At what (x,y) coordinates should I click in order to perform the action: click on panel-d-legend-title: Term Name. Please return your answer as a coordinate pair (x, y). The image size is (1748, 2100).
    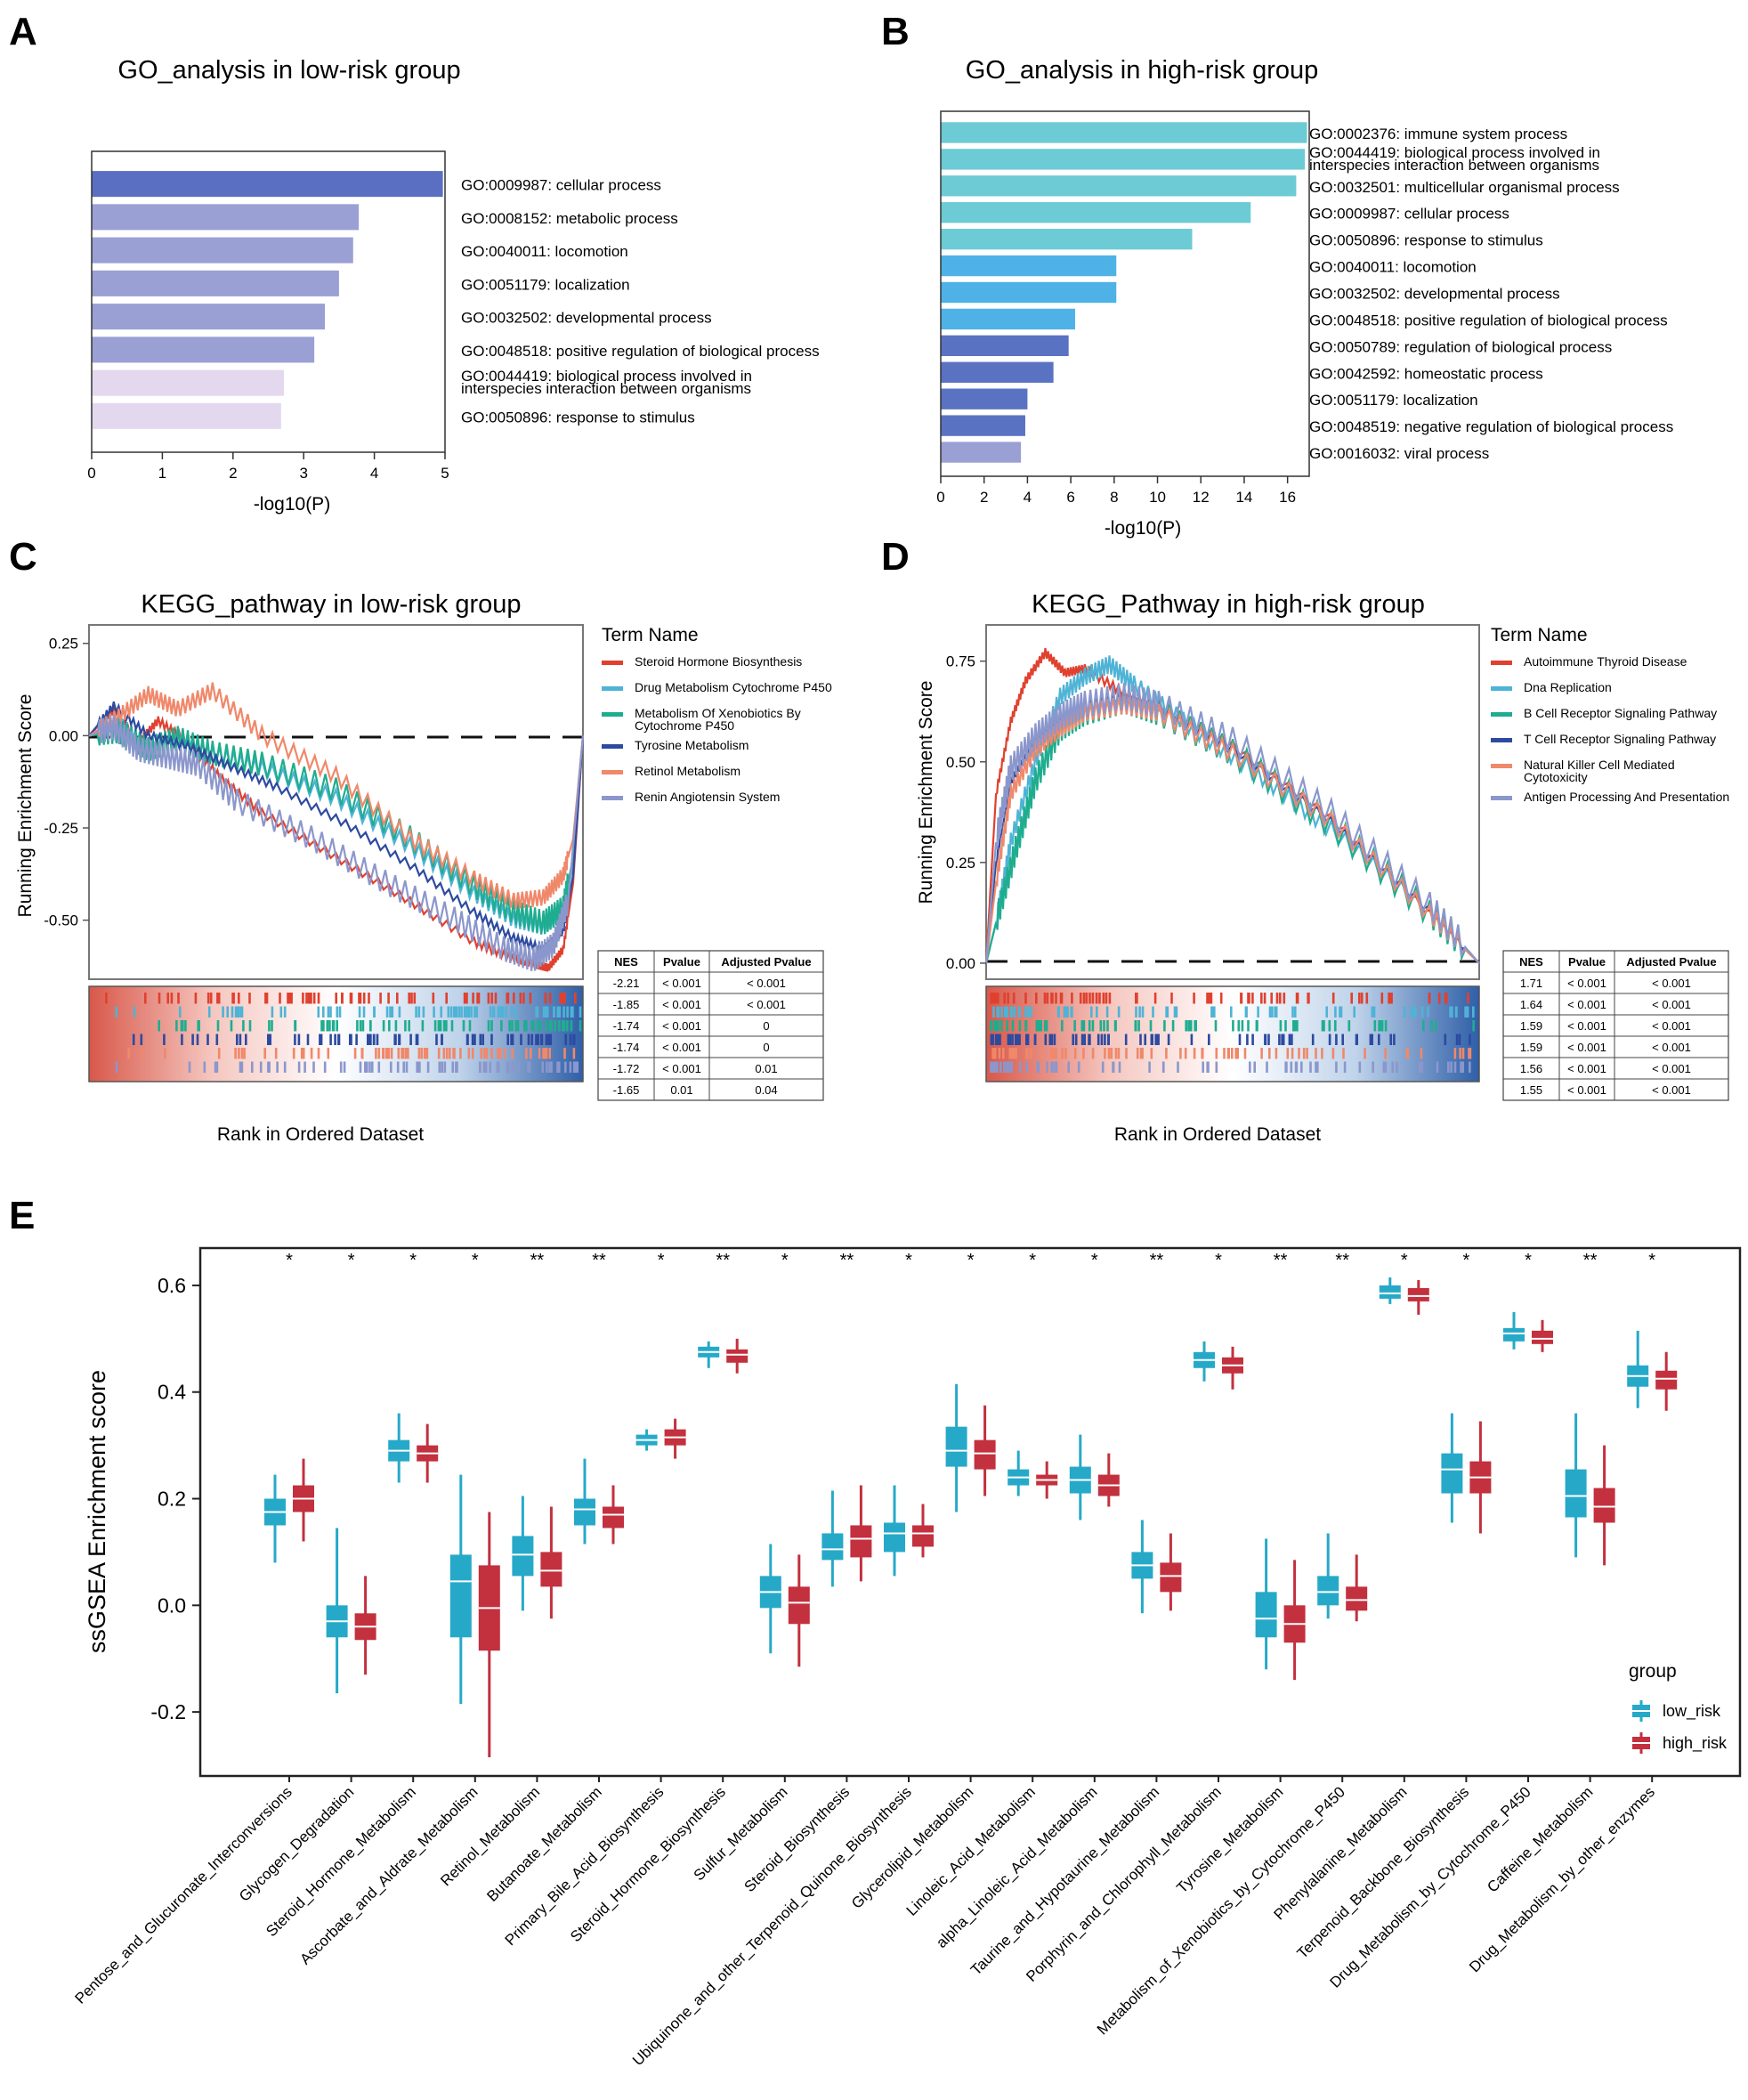
    Looking at the image, I should click on (1540, 635).